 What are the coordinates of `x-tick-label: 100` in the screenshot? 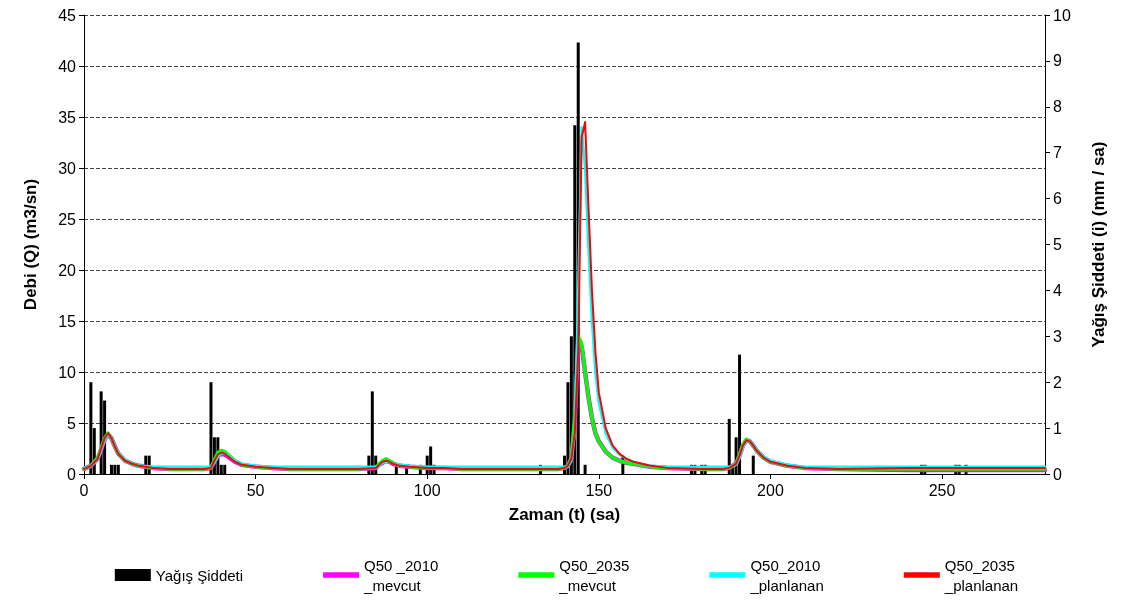 It's located at (427, 490).